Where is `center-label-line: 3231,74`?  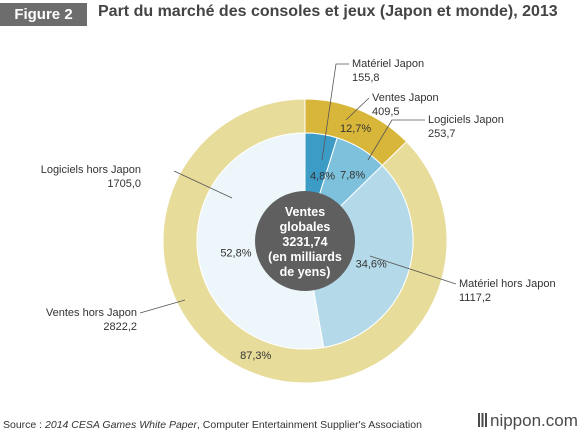
center-label-line: 3231,74 is located at coordinates (304, 242).